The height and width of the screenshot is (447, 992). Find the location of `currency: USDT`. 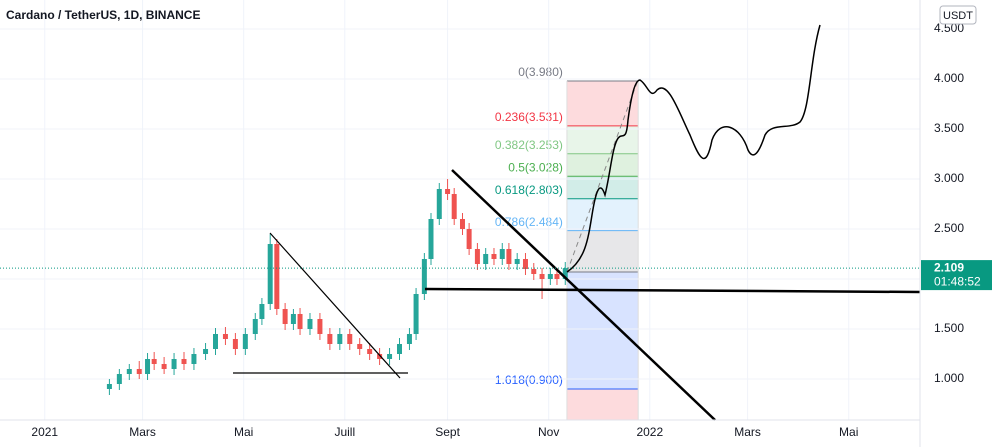

currency: USDT is located at coordinates (958, 16).